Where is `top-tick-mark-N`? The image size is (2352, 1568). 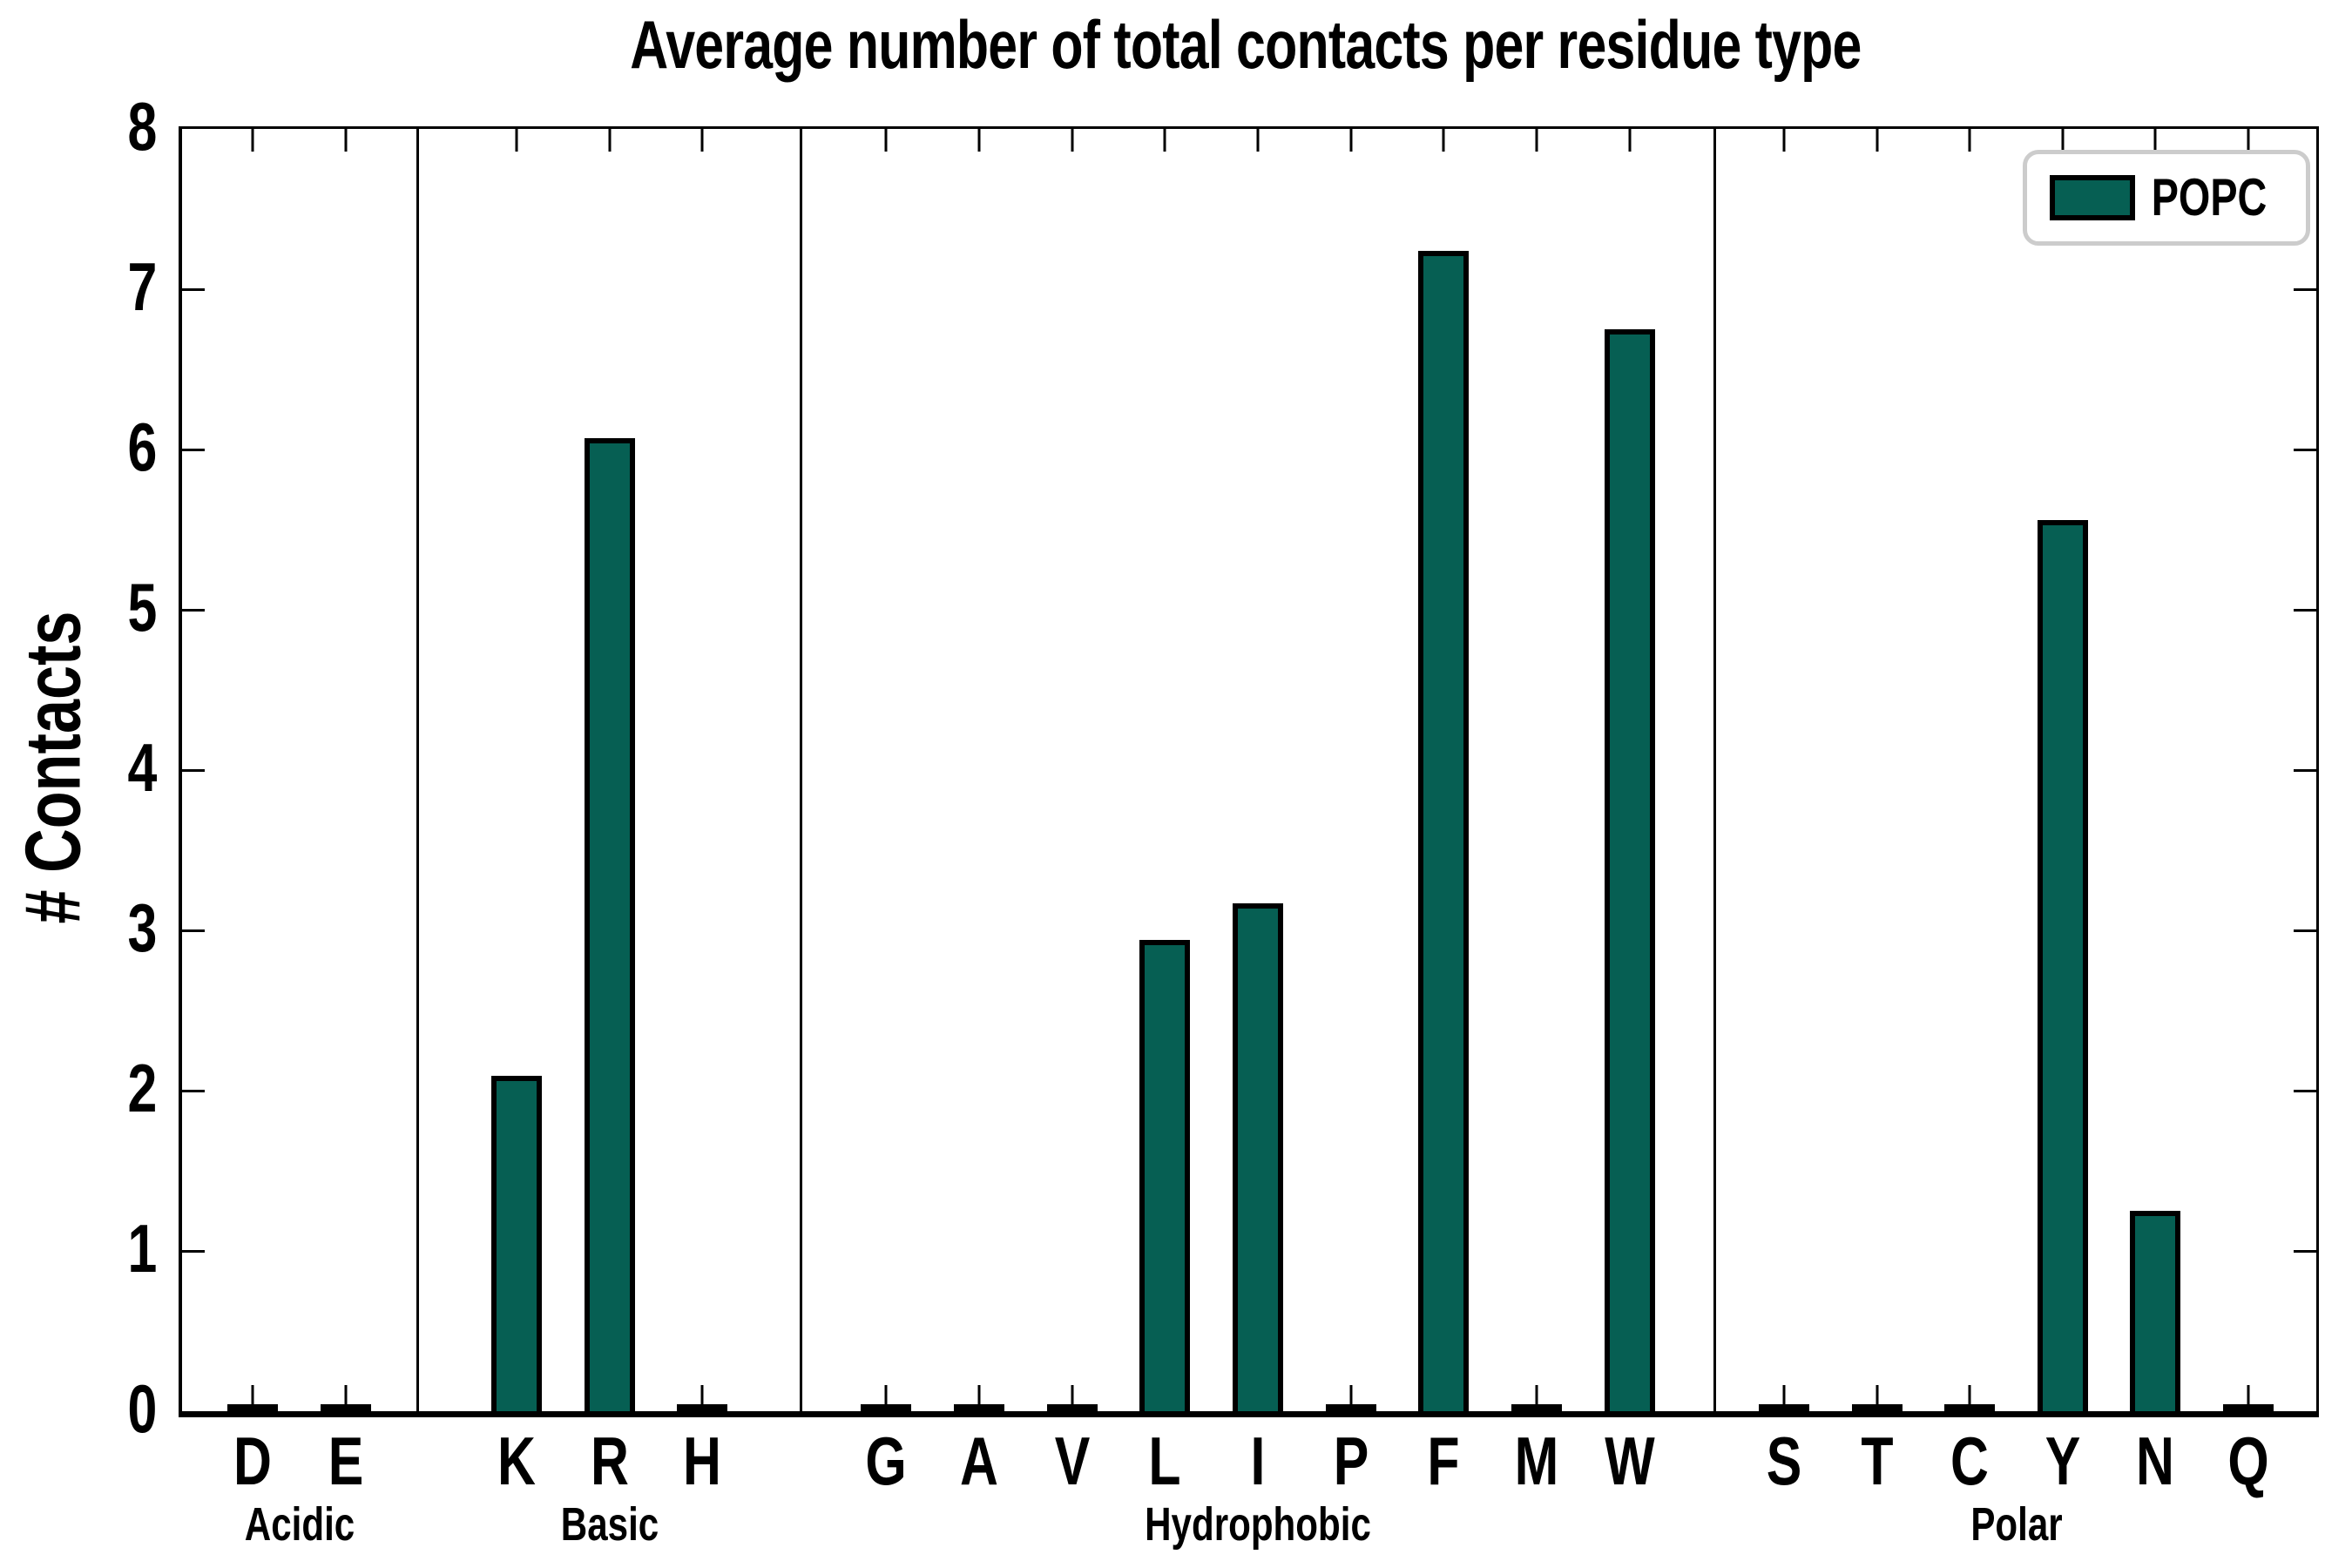
top-tick-mark-N is located at coordinates (2155, 140).